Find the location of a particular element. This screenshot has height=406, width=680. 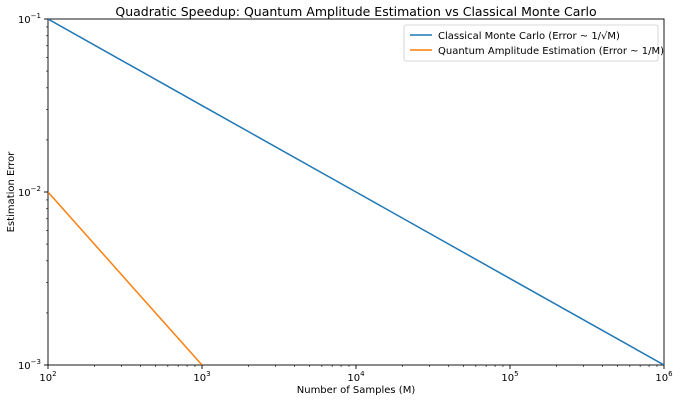

x-tick-label: 10⁵ is located at coordinates (509, 377).